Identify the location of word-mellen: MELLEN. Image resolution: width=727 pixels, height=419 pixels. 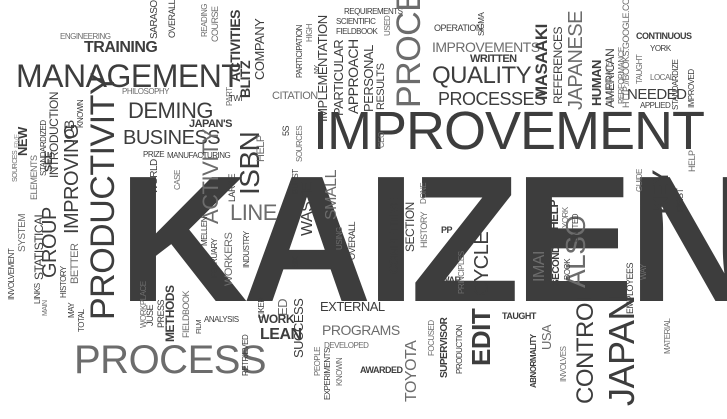
(204, 231).